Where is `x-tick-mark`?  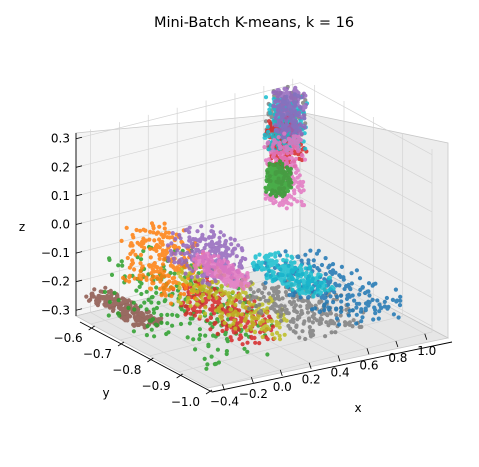
x-tick-mark is located at coordinates (339, 358).